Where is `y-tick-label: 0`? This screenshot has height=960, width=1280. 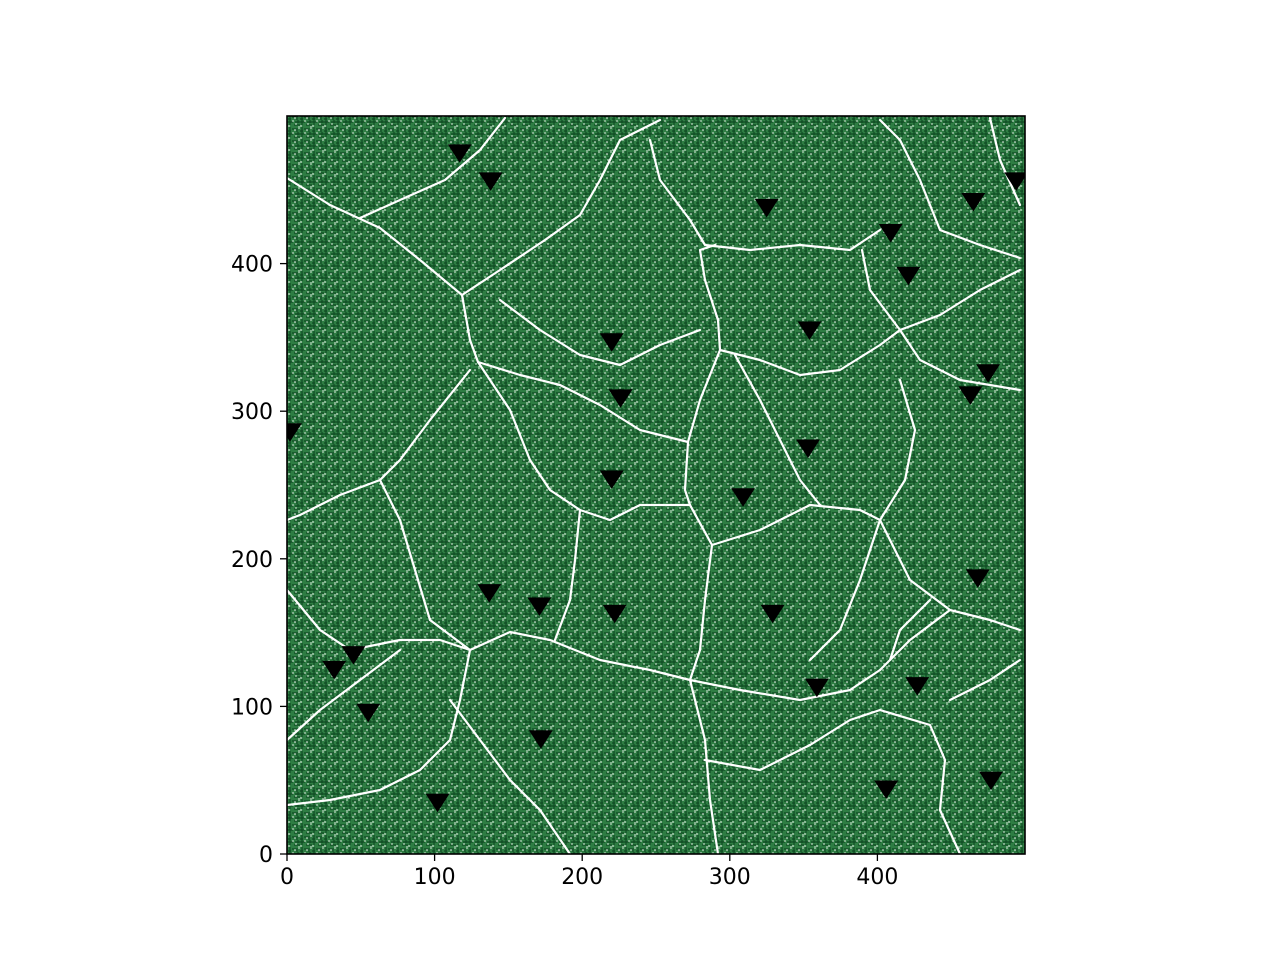 y-tick-label: 0 is located at coordinates (266, 855).